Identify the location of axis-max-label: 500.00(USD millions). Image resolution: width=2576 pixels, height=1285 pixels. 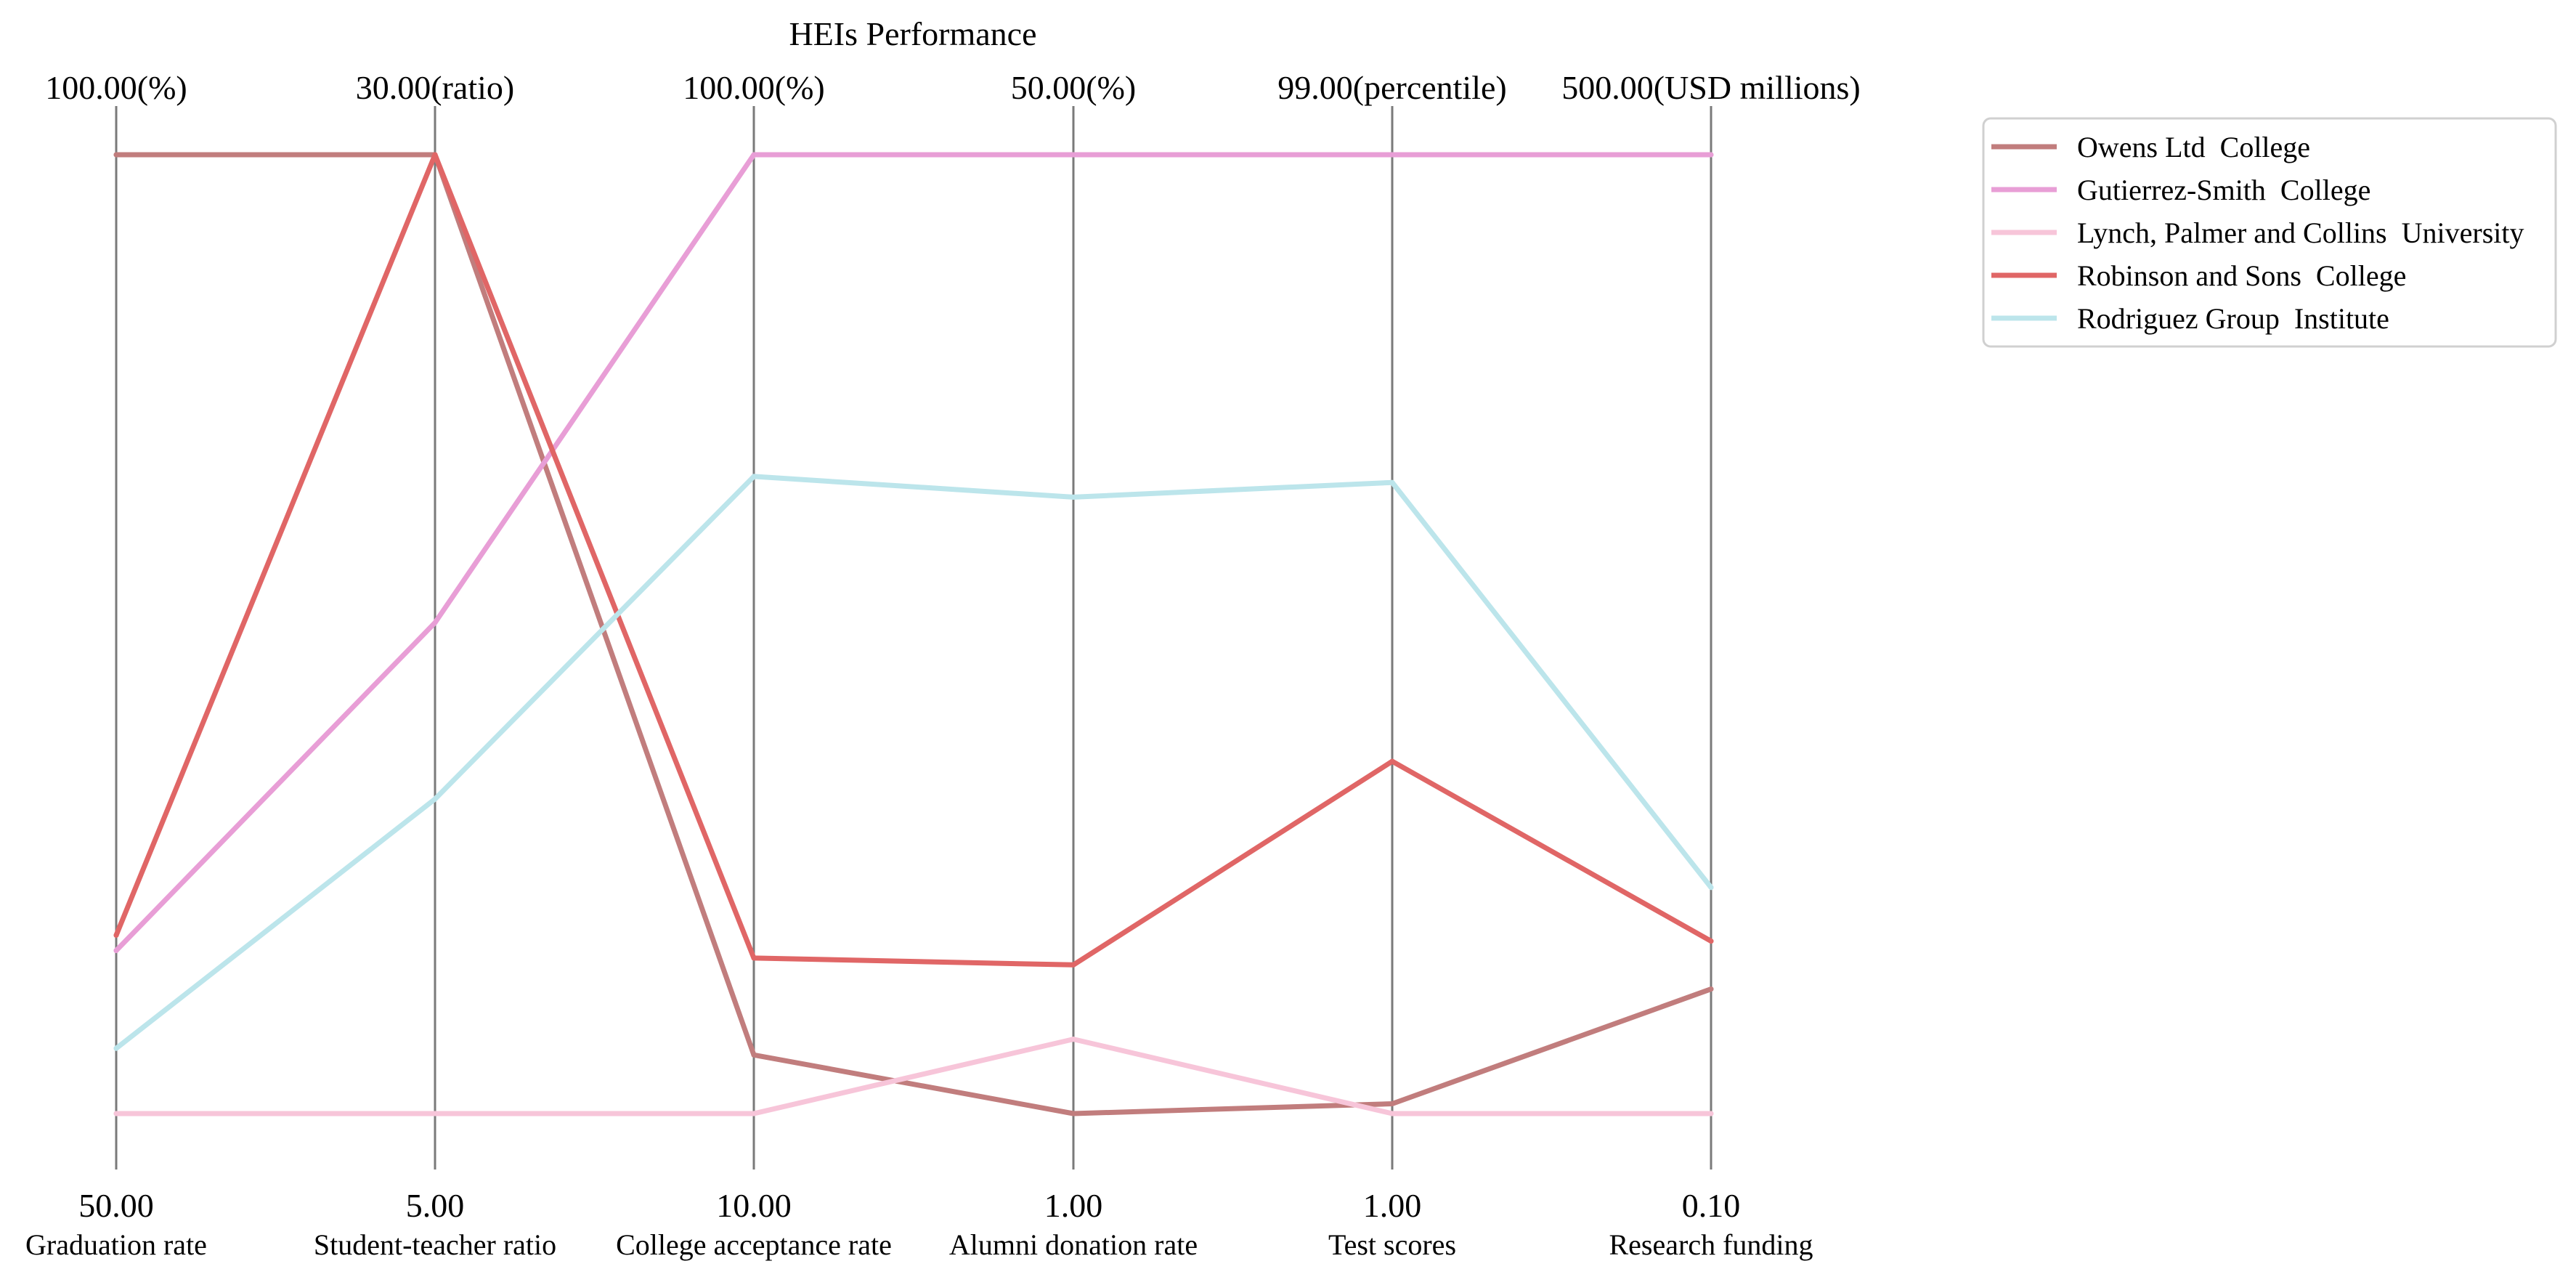
(1710, 87).